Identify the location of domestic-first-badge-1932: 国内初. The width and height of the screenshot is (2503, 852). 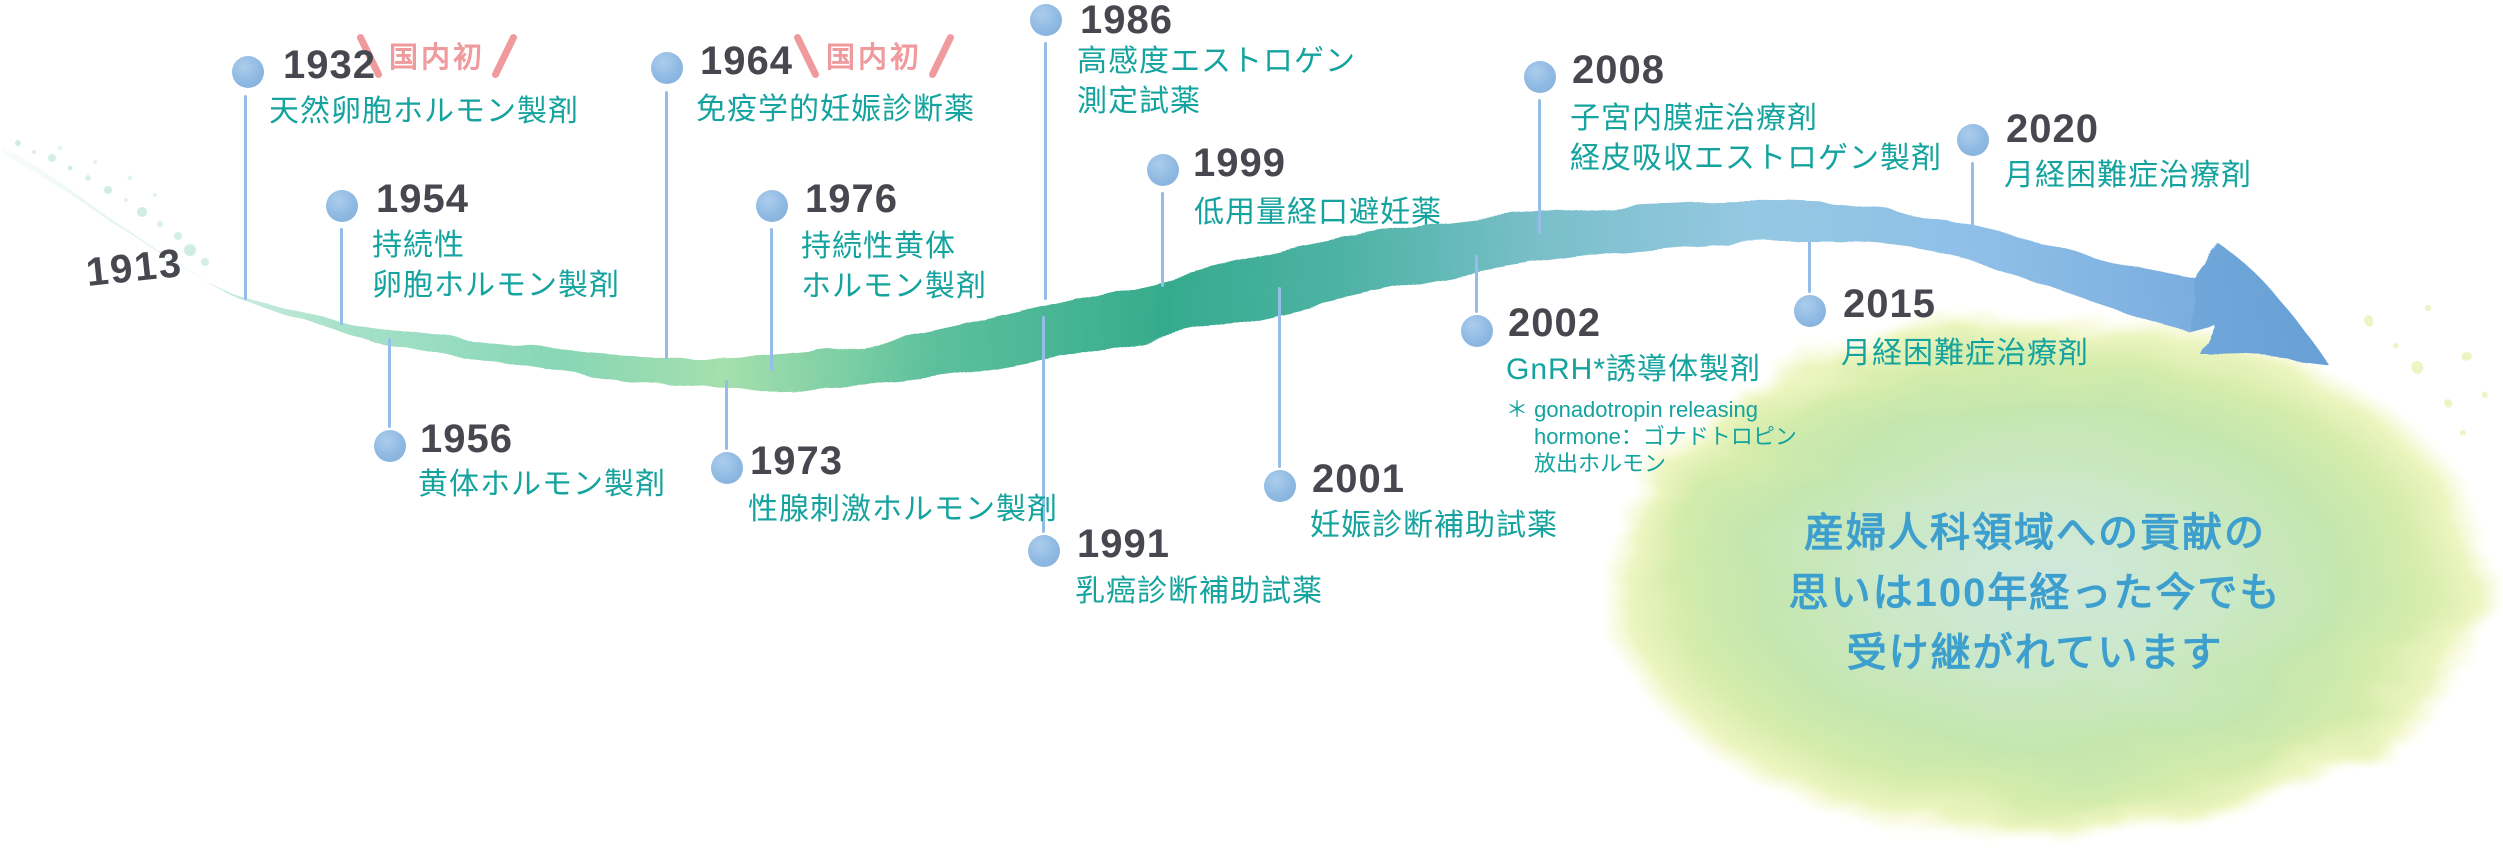
(437, 54).